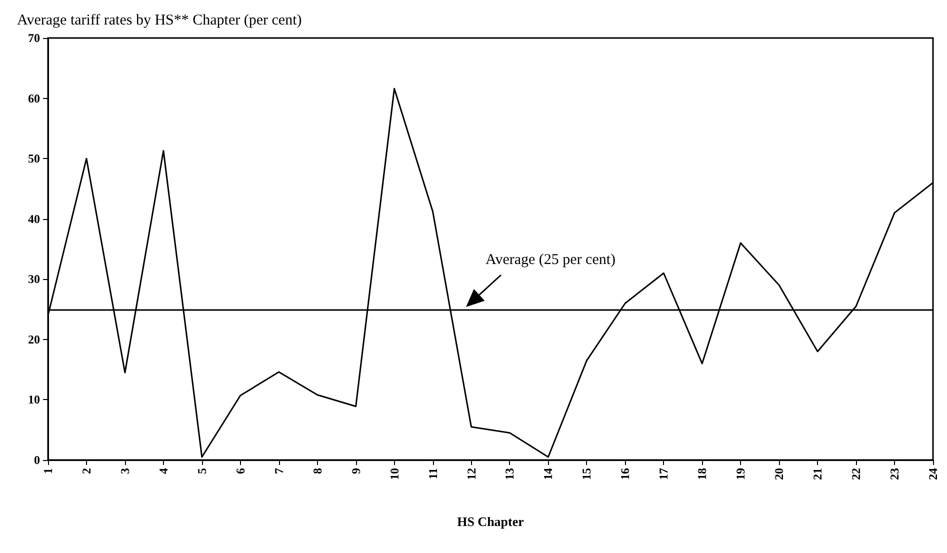 Image resolution: width=947 pixels, height=553 pixels. I want to click on chart-title: Average tariff rates by HS** Chapter (per cent), so click(159, 20).